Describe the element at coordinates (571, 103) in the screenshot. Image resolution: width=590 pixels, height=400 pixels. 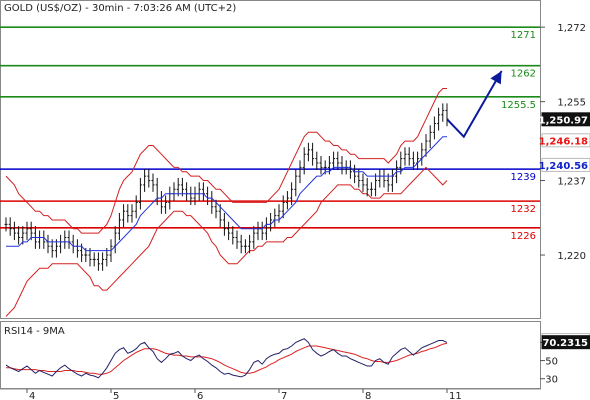
I see `price-tick-label-1: 1,255` at that location.